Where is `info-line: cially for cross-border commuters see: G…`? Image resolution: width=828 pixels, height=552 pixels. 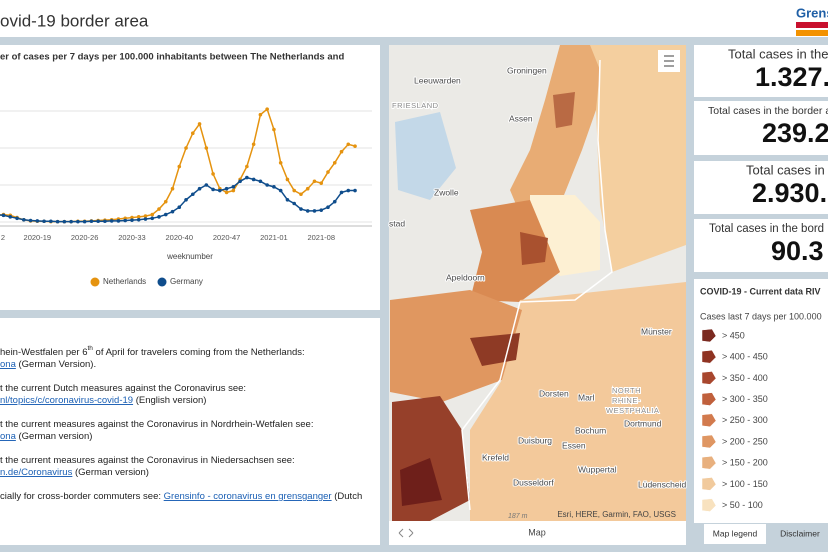
info-line: cially for cross-border commuters see: G… is located at coordinates (181, 496).